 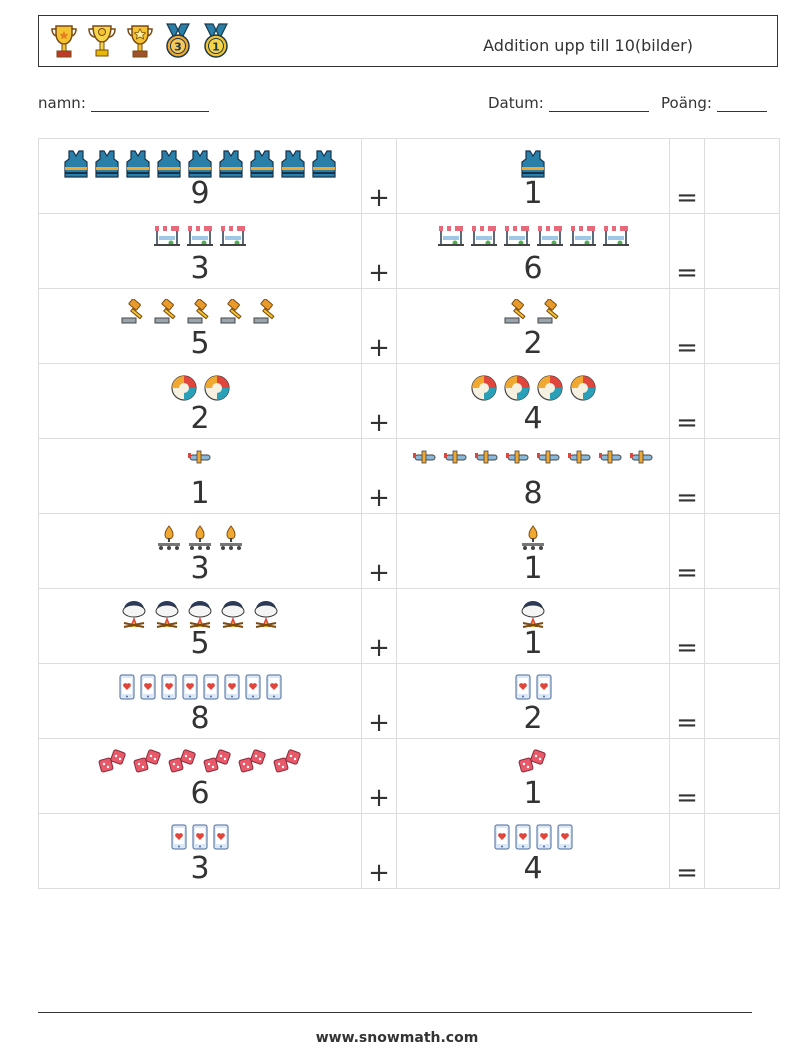 I want to click on footer-url: www.snowmath.com, so click(x=397, y=1038).